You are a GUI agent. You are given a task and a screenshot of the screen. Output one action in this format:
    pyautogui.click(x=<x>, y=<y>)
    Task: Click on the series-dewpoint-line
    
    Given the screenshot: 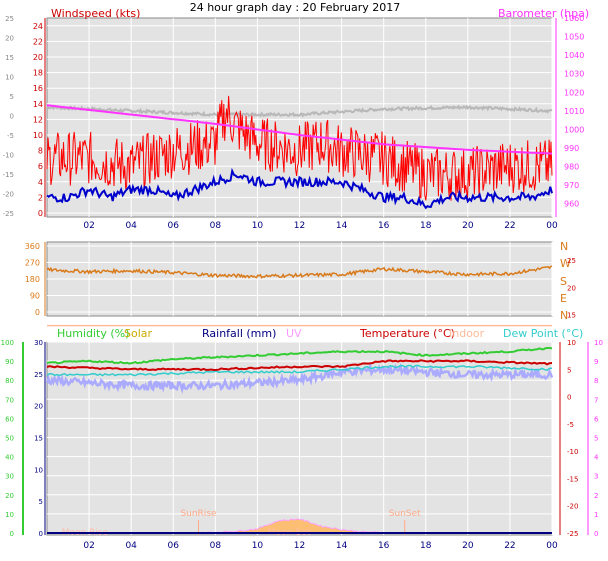 What is the action you would take?
    pyautogui.click(x=299, y=370)
    